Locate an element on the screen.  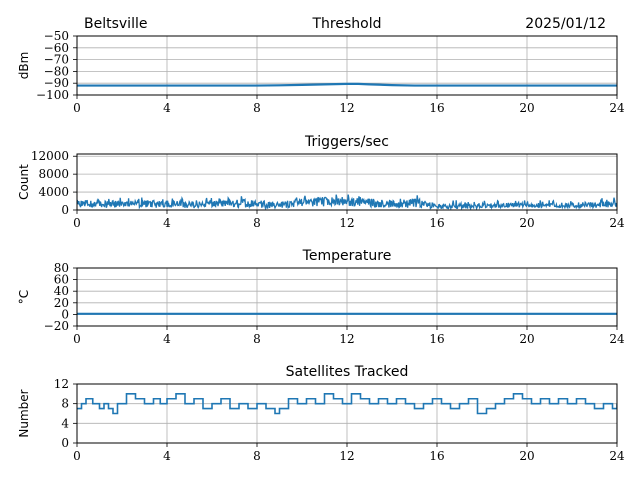
y-tick-label: 60 is located at coordinates (61, 280).